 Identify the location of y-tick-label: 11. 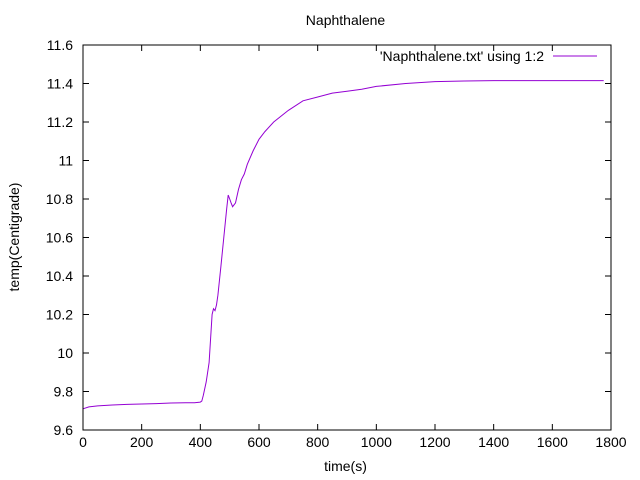
(65, 161).